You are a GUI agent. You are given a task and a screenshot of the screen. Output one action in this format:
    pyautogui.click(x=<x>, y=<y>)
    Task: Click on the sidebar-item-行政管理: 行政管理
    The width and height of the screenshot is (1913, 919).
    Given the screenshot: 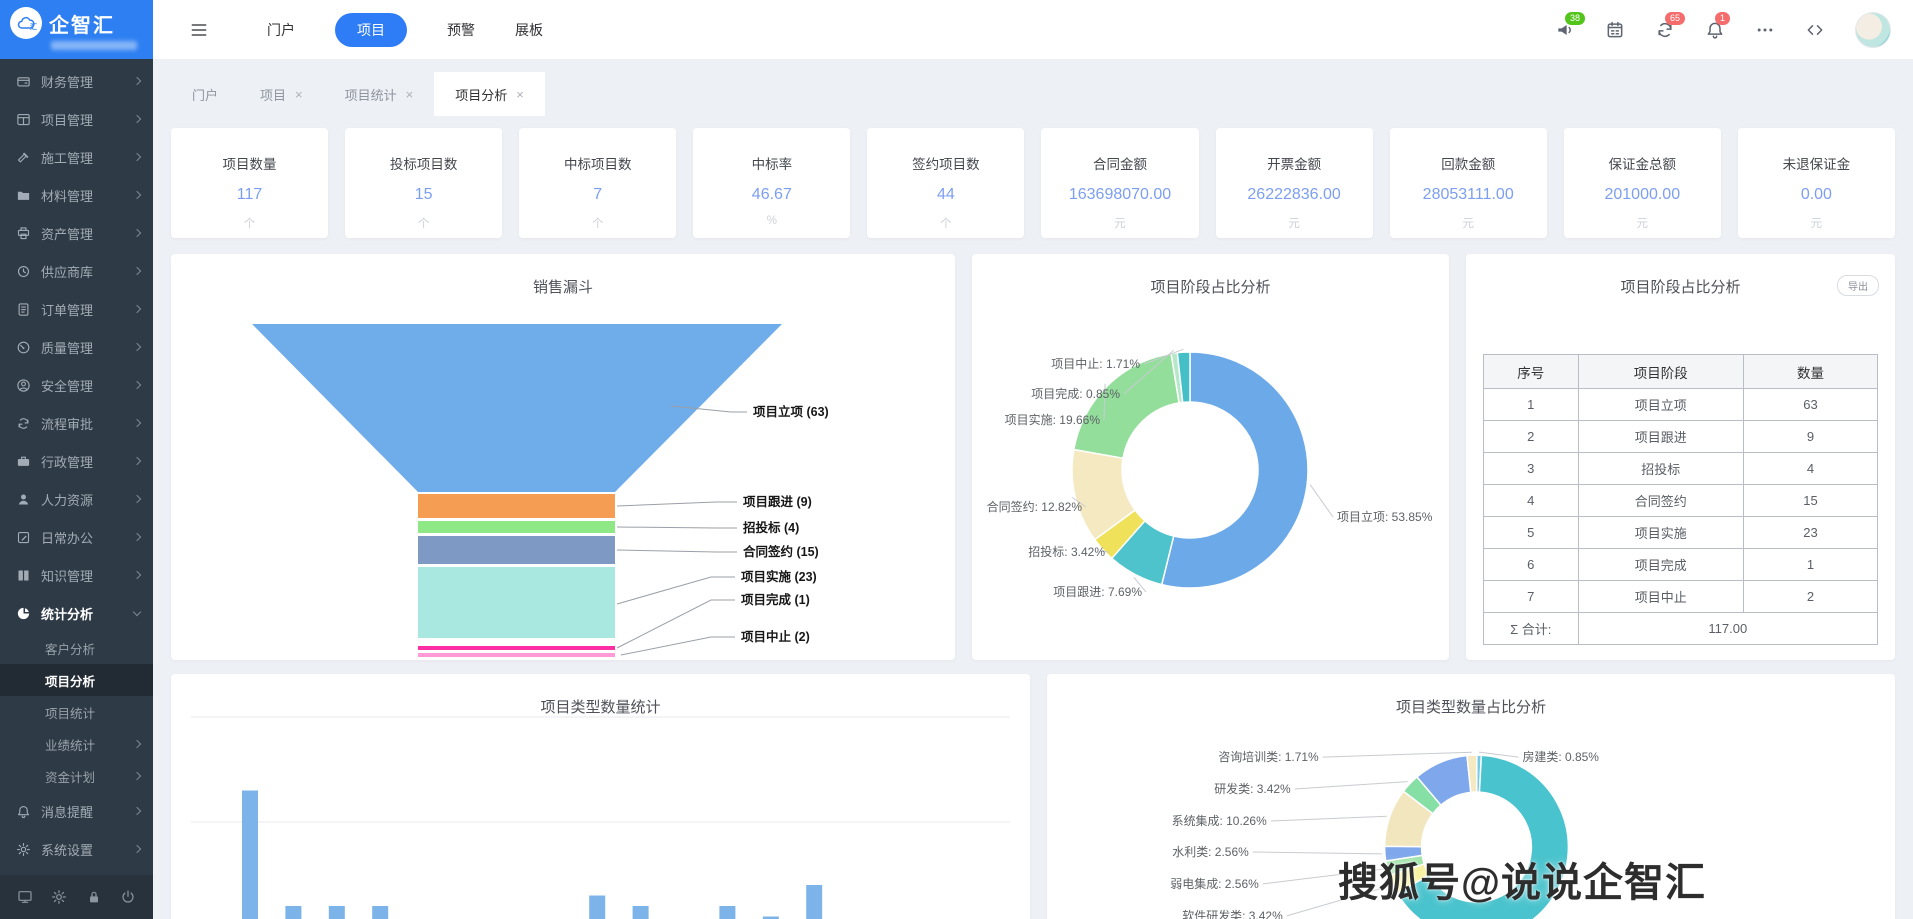 What is the action you would take?
    pyautogui.click(x=76, y=461)
    